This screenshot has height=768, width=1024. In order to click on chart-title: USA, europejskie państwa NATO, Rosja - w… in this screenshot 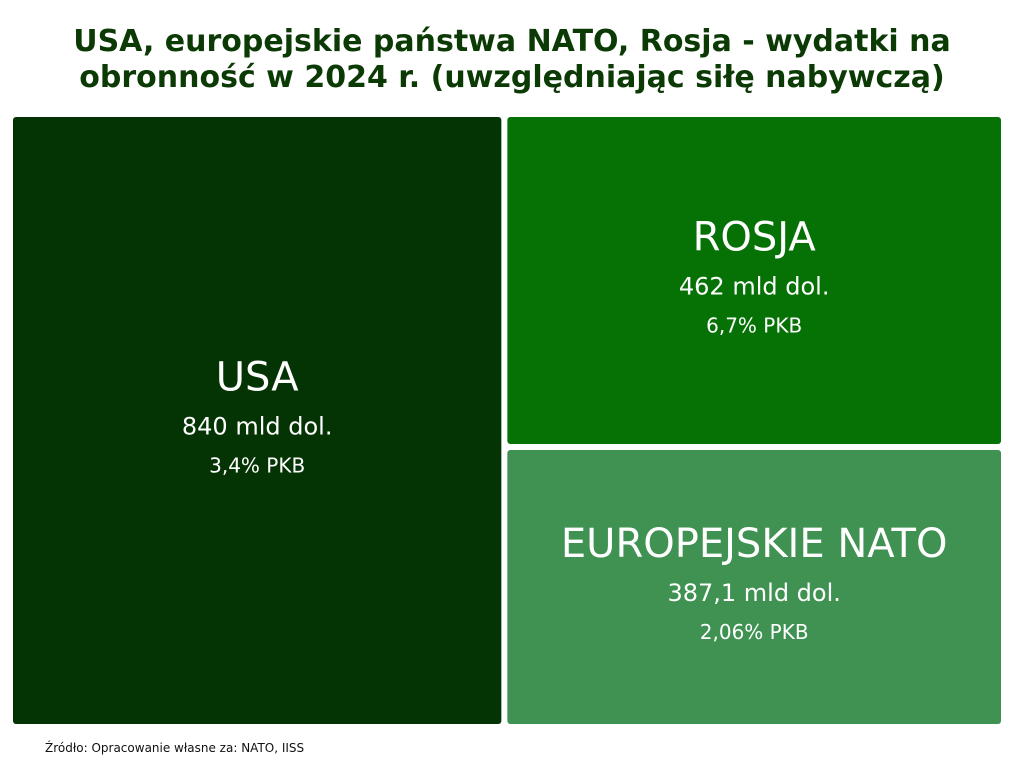, I will do `click(512, 60)`.